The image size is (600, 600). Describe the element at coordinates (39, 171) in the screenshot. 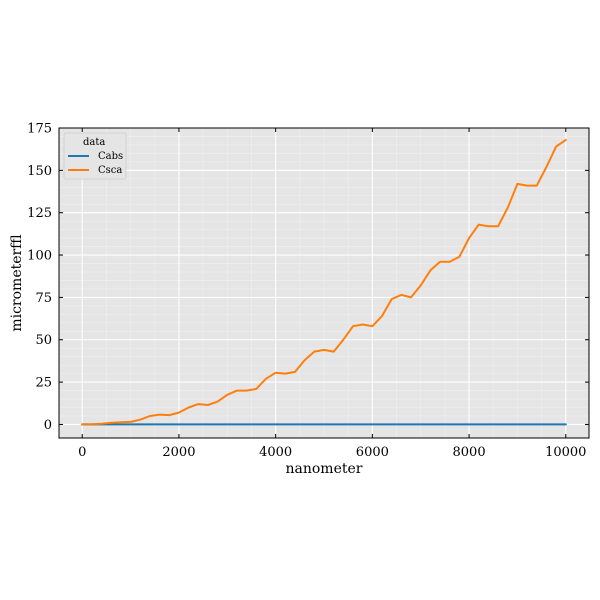

I see `y-tick-label: 150` at that location.